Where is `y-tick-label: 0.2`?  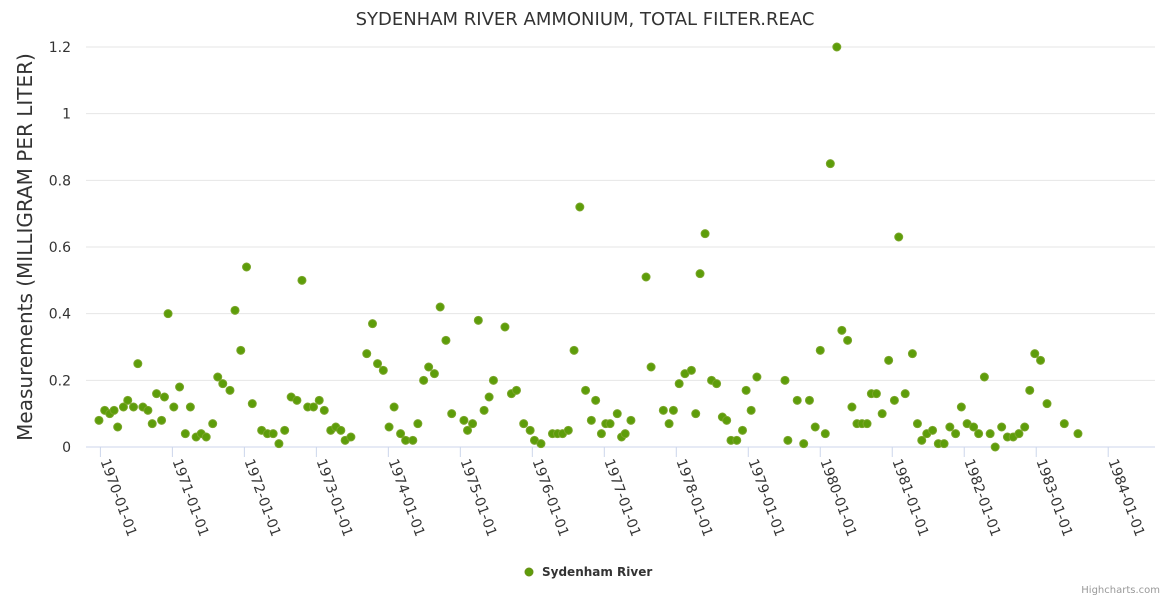
y-tick-label: 0.2 is located at coordinates (60, 381).